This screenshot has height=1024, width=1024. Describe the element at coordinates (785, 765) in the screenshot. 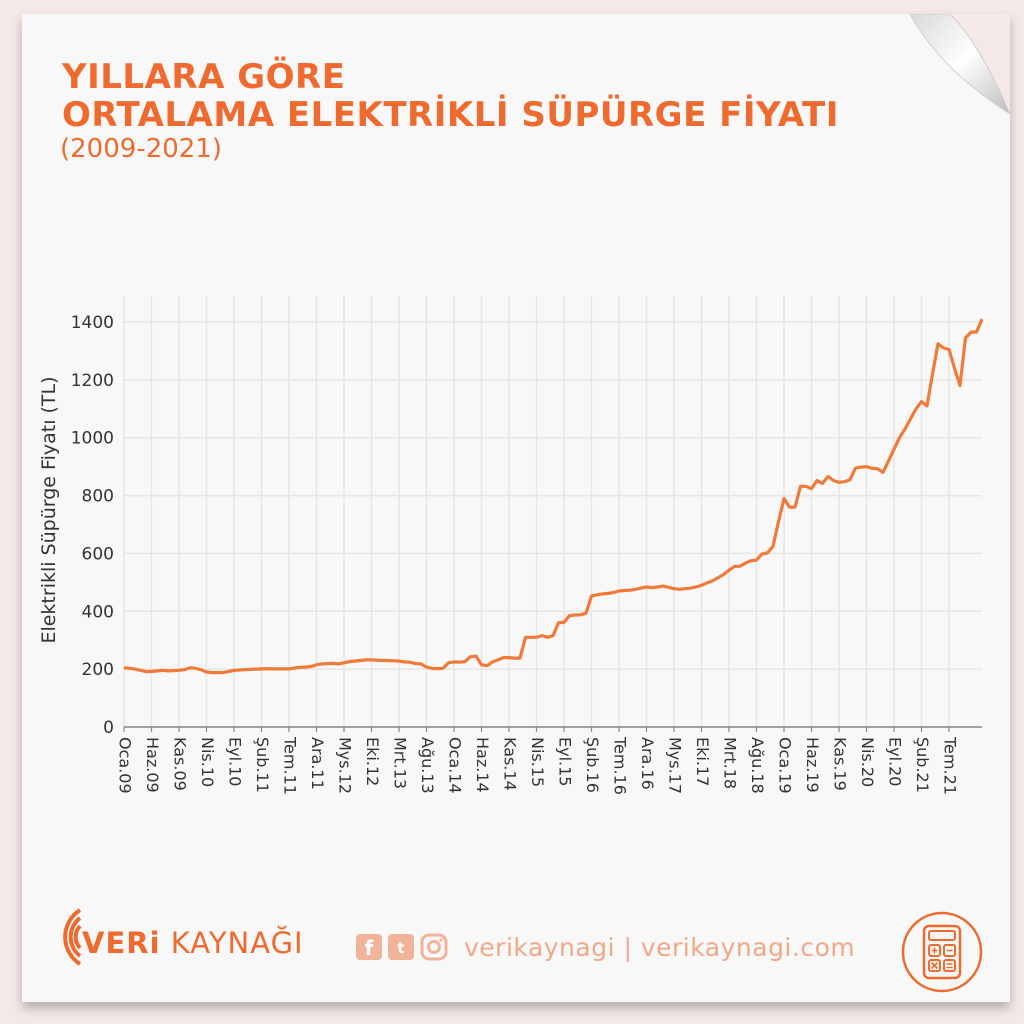

I see `x-tick-label: Oca.19` at that location.